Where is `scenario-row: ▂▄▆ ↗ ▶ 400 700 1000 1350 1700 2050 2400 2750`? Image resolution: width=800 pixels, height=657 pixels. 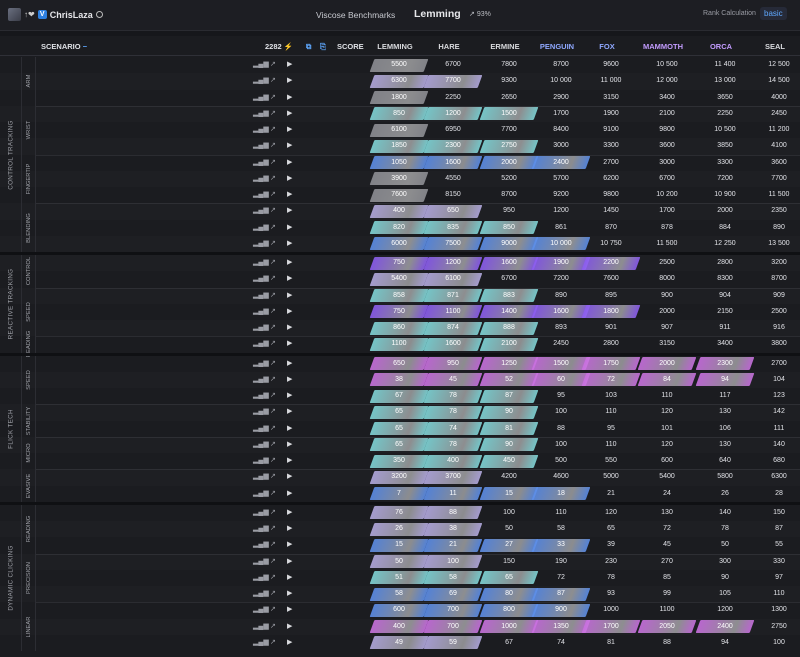 scenario-row: ▂▄▆ ↗ ▶ 400 700 1000 1350 1700 2050 2400 2750 is located at coordinates (400, 627).